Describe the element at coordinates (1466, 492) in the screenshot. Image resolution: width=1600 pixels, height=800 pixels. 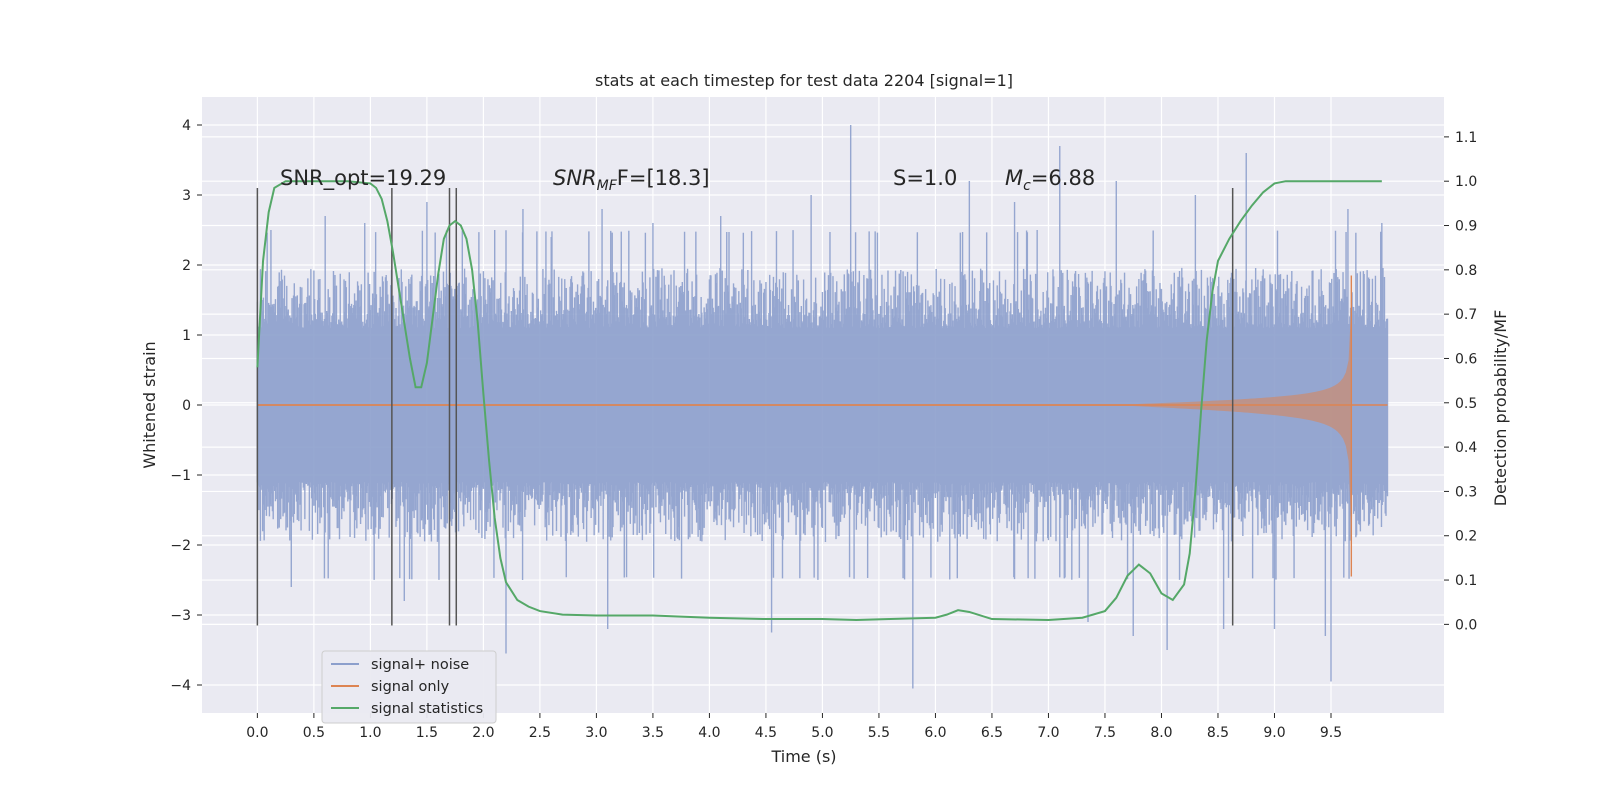
I see `y-right-tick-label: 0.3` at that location.